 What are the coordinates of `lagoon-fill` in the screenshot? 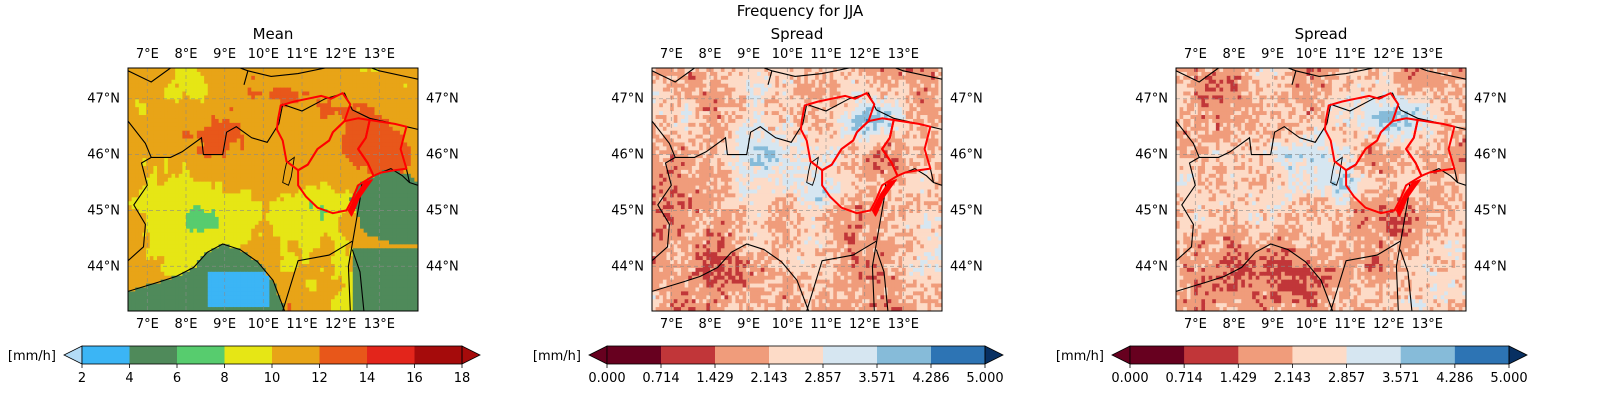 It's located at (360, 198).